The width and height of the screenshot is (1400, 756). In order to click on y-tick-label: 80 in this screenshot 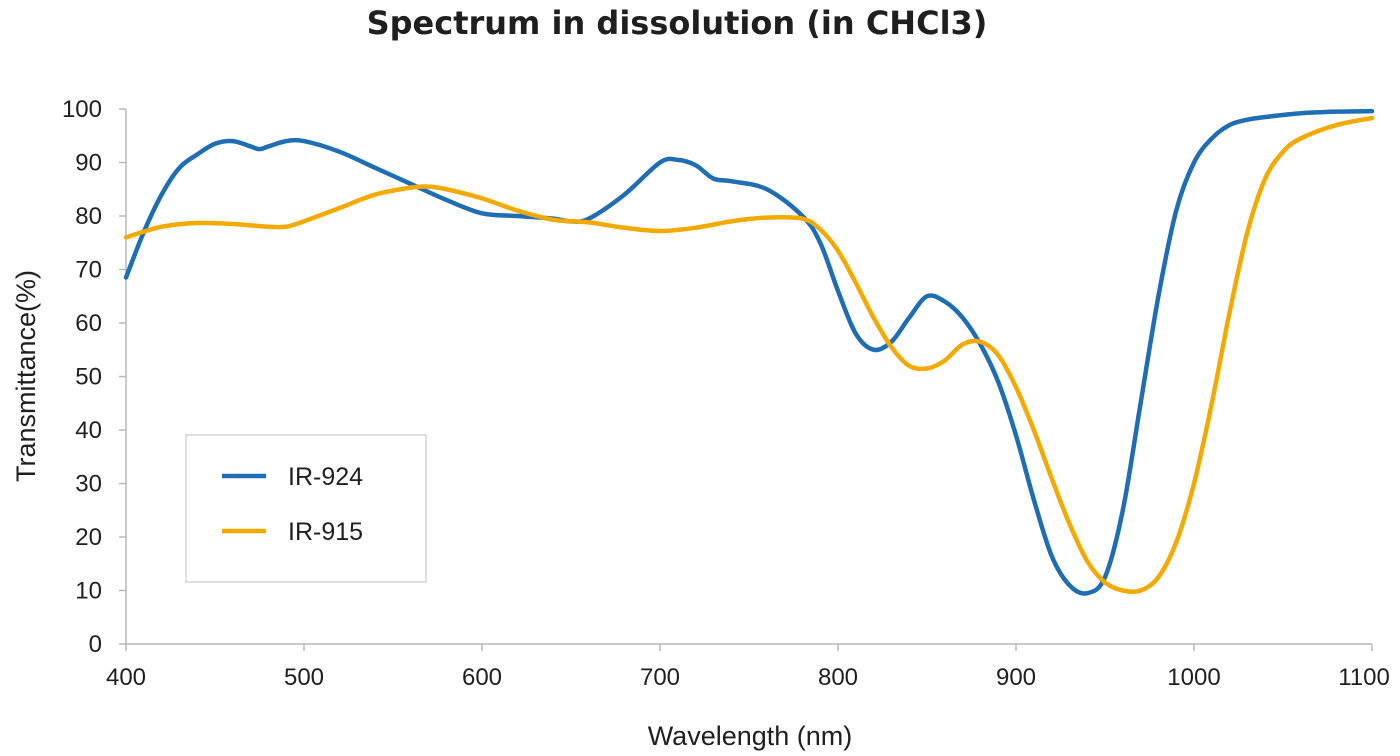, I will do `click(88, 216)`.